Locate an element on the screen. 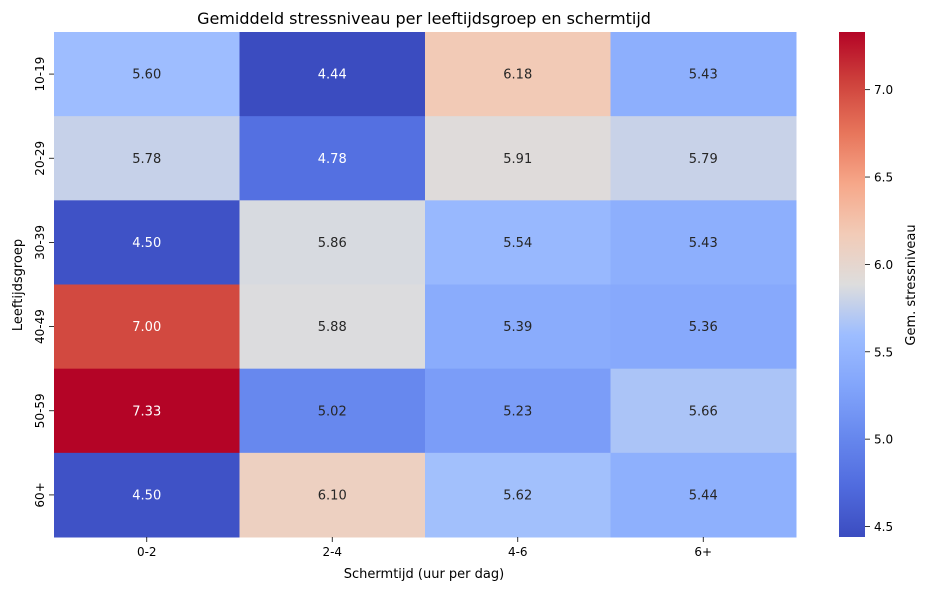 The height and width of the screenshot is (594, 927). colorbar-gradient is located at coordinates (852, 284).